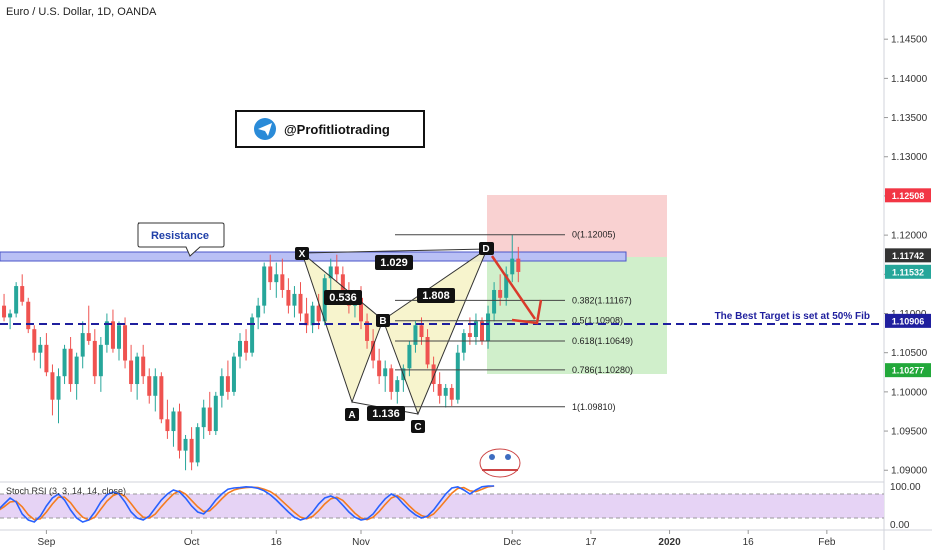  I want to click on svg-text: C, so click(417, 427).